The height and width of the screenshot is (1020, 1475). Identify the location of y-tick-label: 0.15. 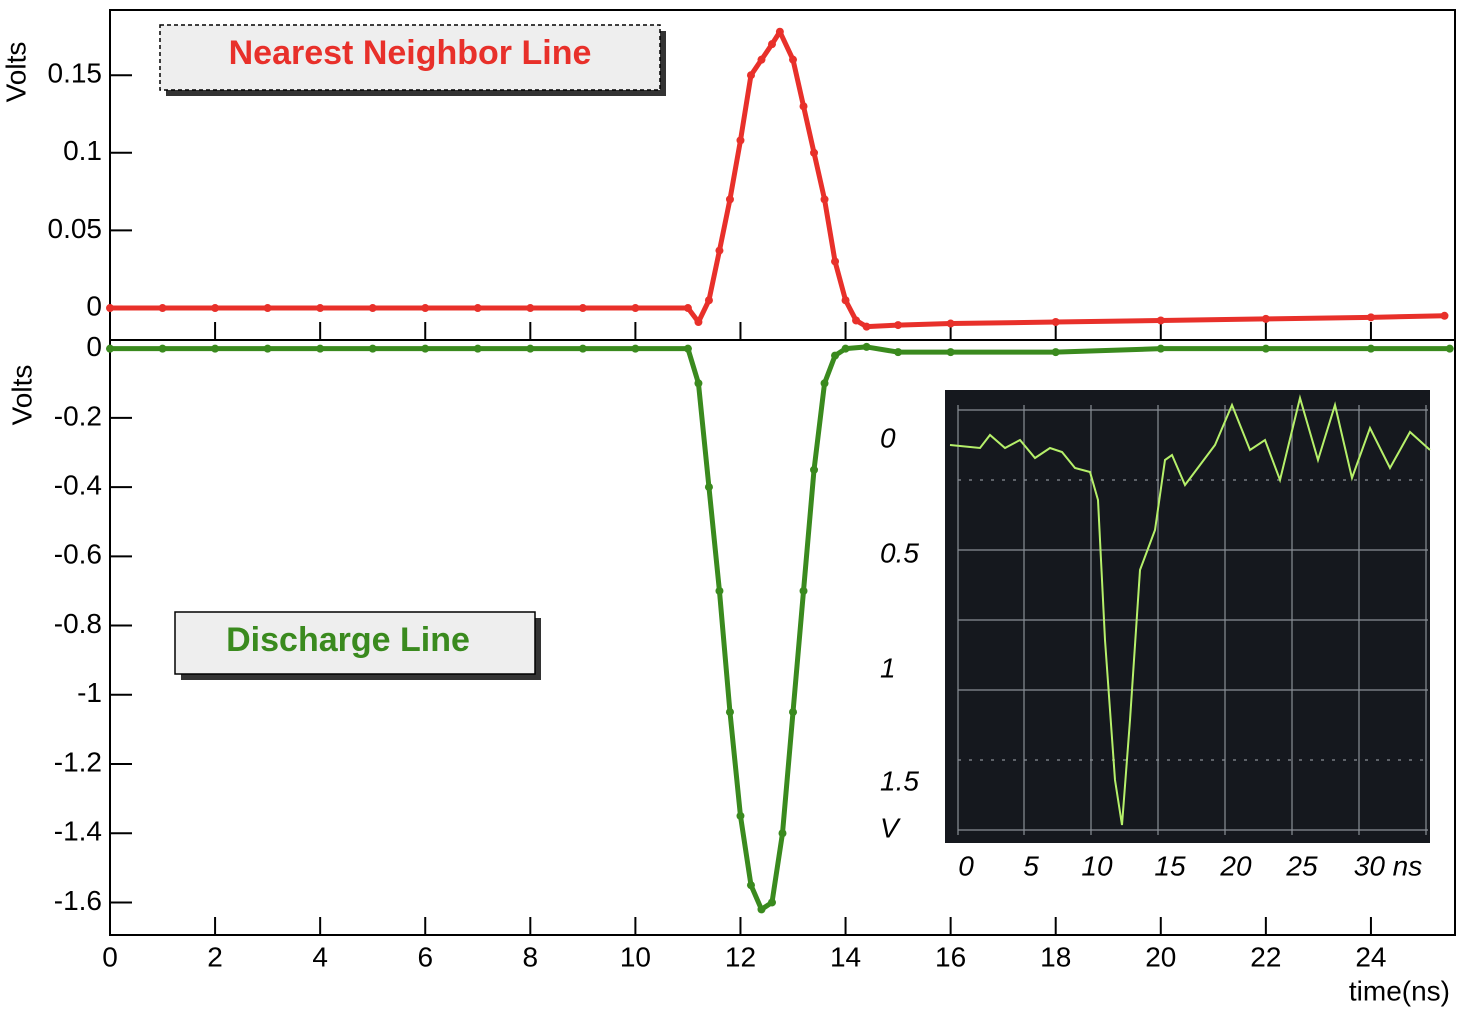
(75, 73).